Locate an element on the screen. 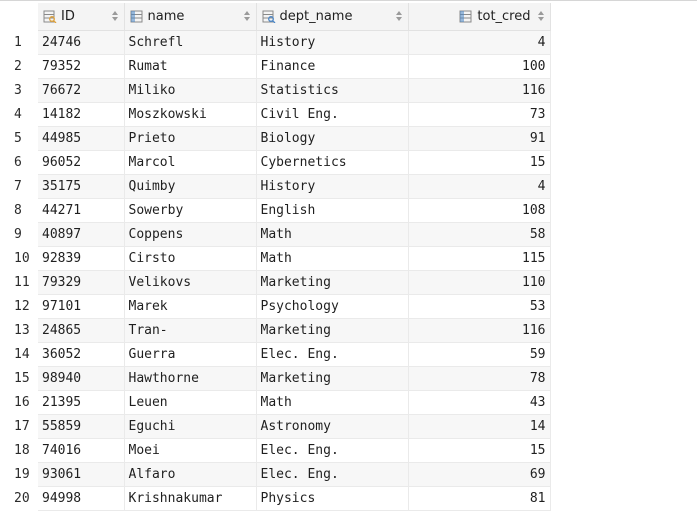 The width and height of the screenshot is (697, 511). cell-name: Marek is located at coordinates (190, 306).